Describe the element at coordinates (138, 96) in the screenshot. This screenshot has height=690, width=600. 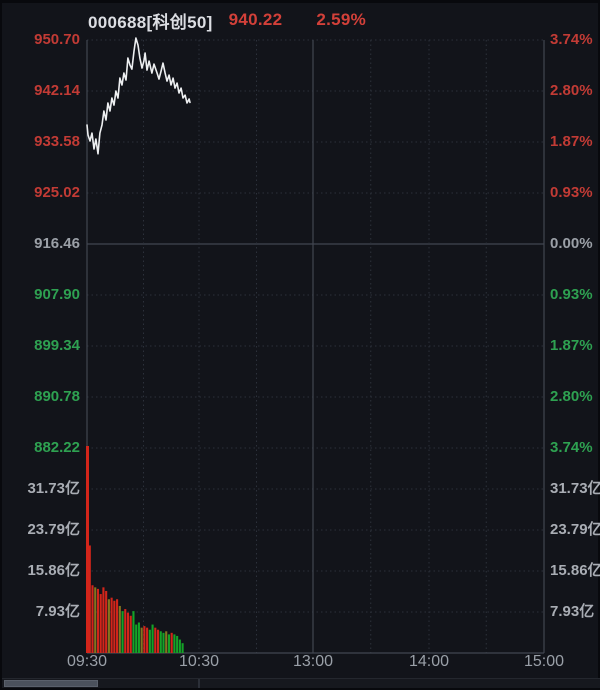
I see `price-line` at that location.